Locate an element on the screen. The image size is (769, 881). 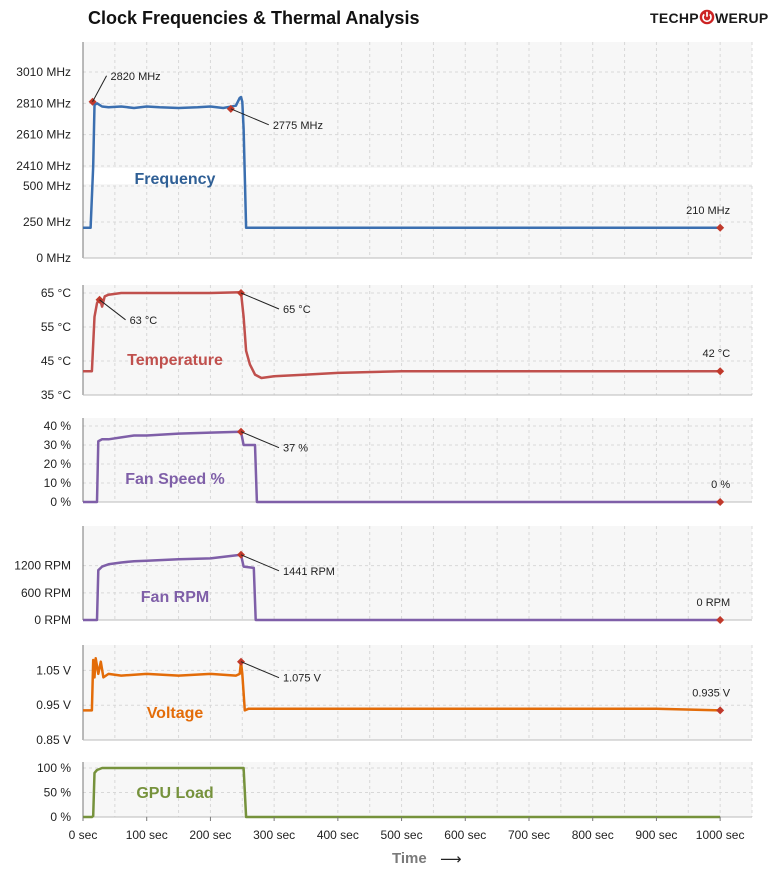
fan-rpm-callout-label: 1441 RPM is located at coordinates (309, 572).